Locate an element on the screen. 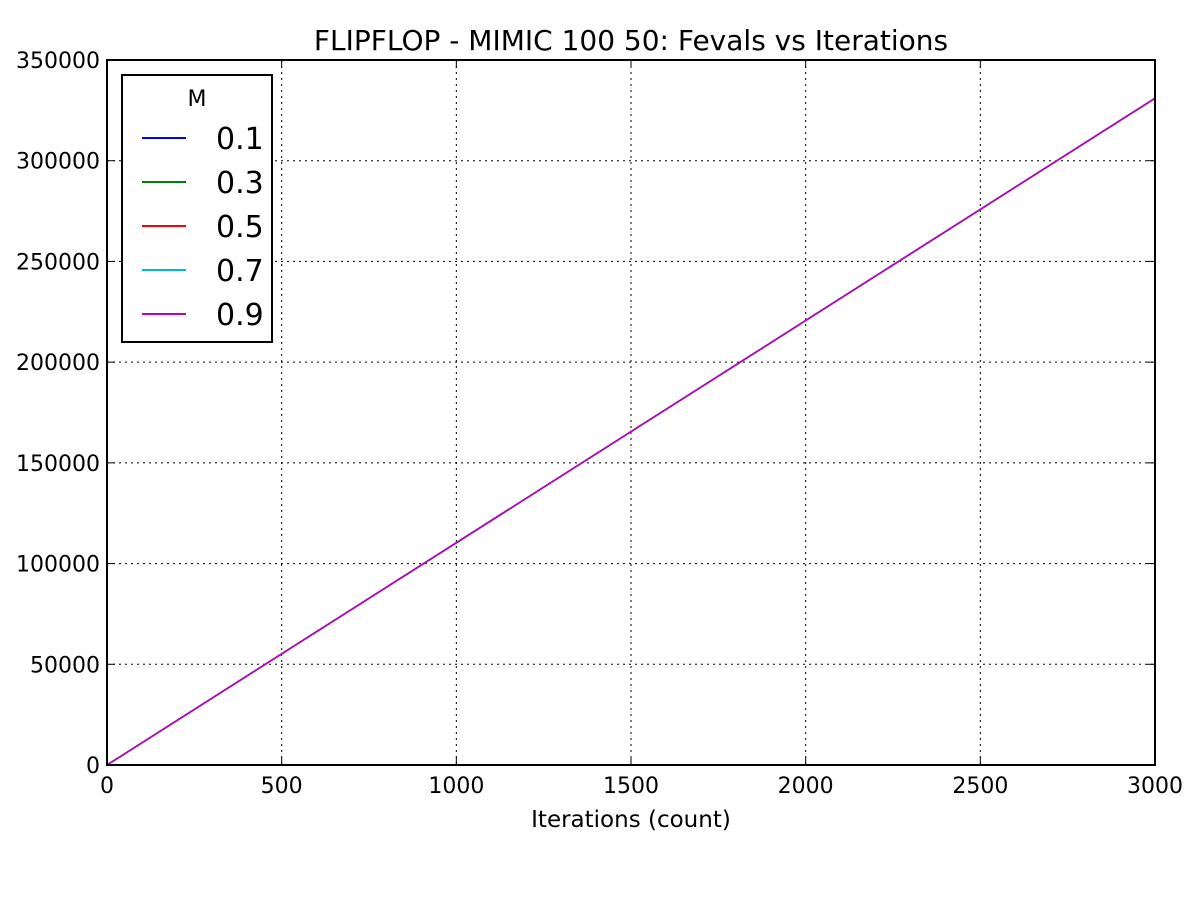  y-tick-label: 250000 is located at coordinates (58, 262).